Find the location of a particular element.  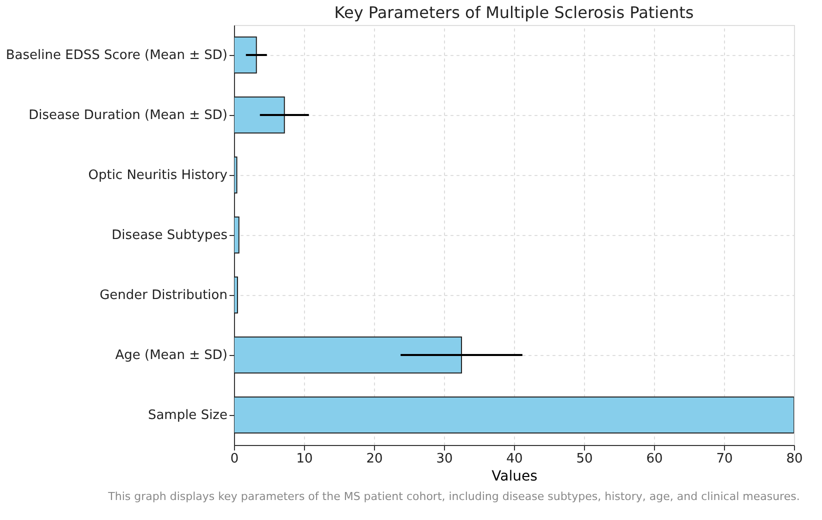

y-tick-label: Gender Distribution is located at coordinates (164, 295).